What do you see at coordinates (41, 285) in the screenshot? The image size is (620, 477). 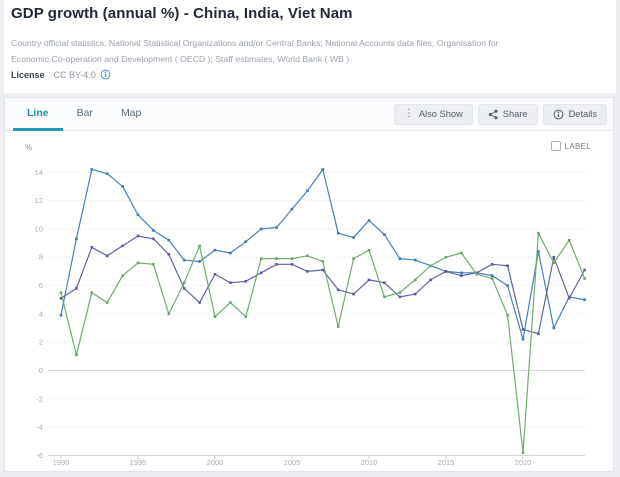 I see `svg-text: 6` at bounding box center [41, 285].